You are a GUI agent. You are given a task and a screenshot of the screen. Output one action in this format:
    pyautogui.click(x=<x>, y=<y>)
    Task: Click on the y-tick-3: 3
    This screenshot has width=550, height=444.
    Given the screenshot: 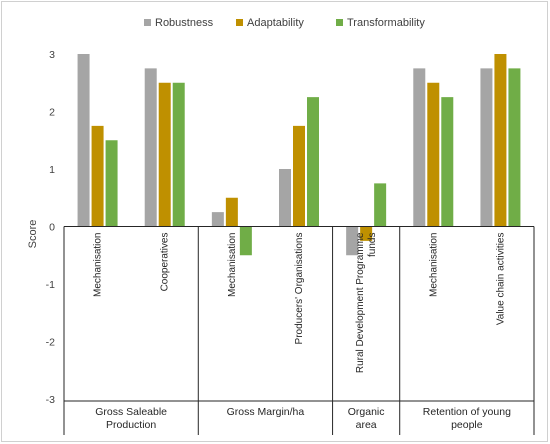 What is the action you would take?
    pyautogui.click(x=52, y=55)
    